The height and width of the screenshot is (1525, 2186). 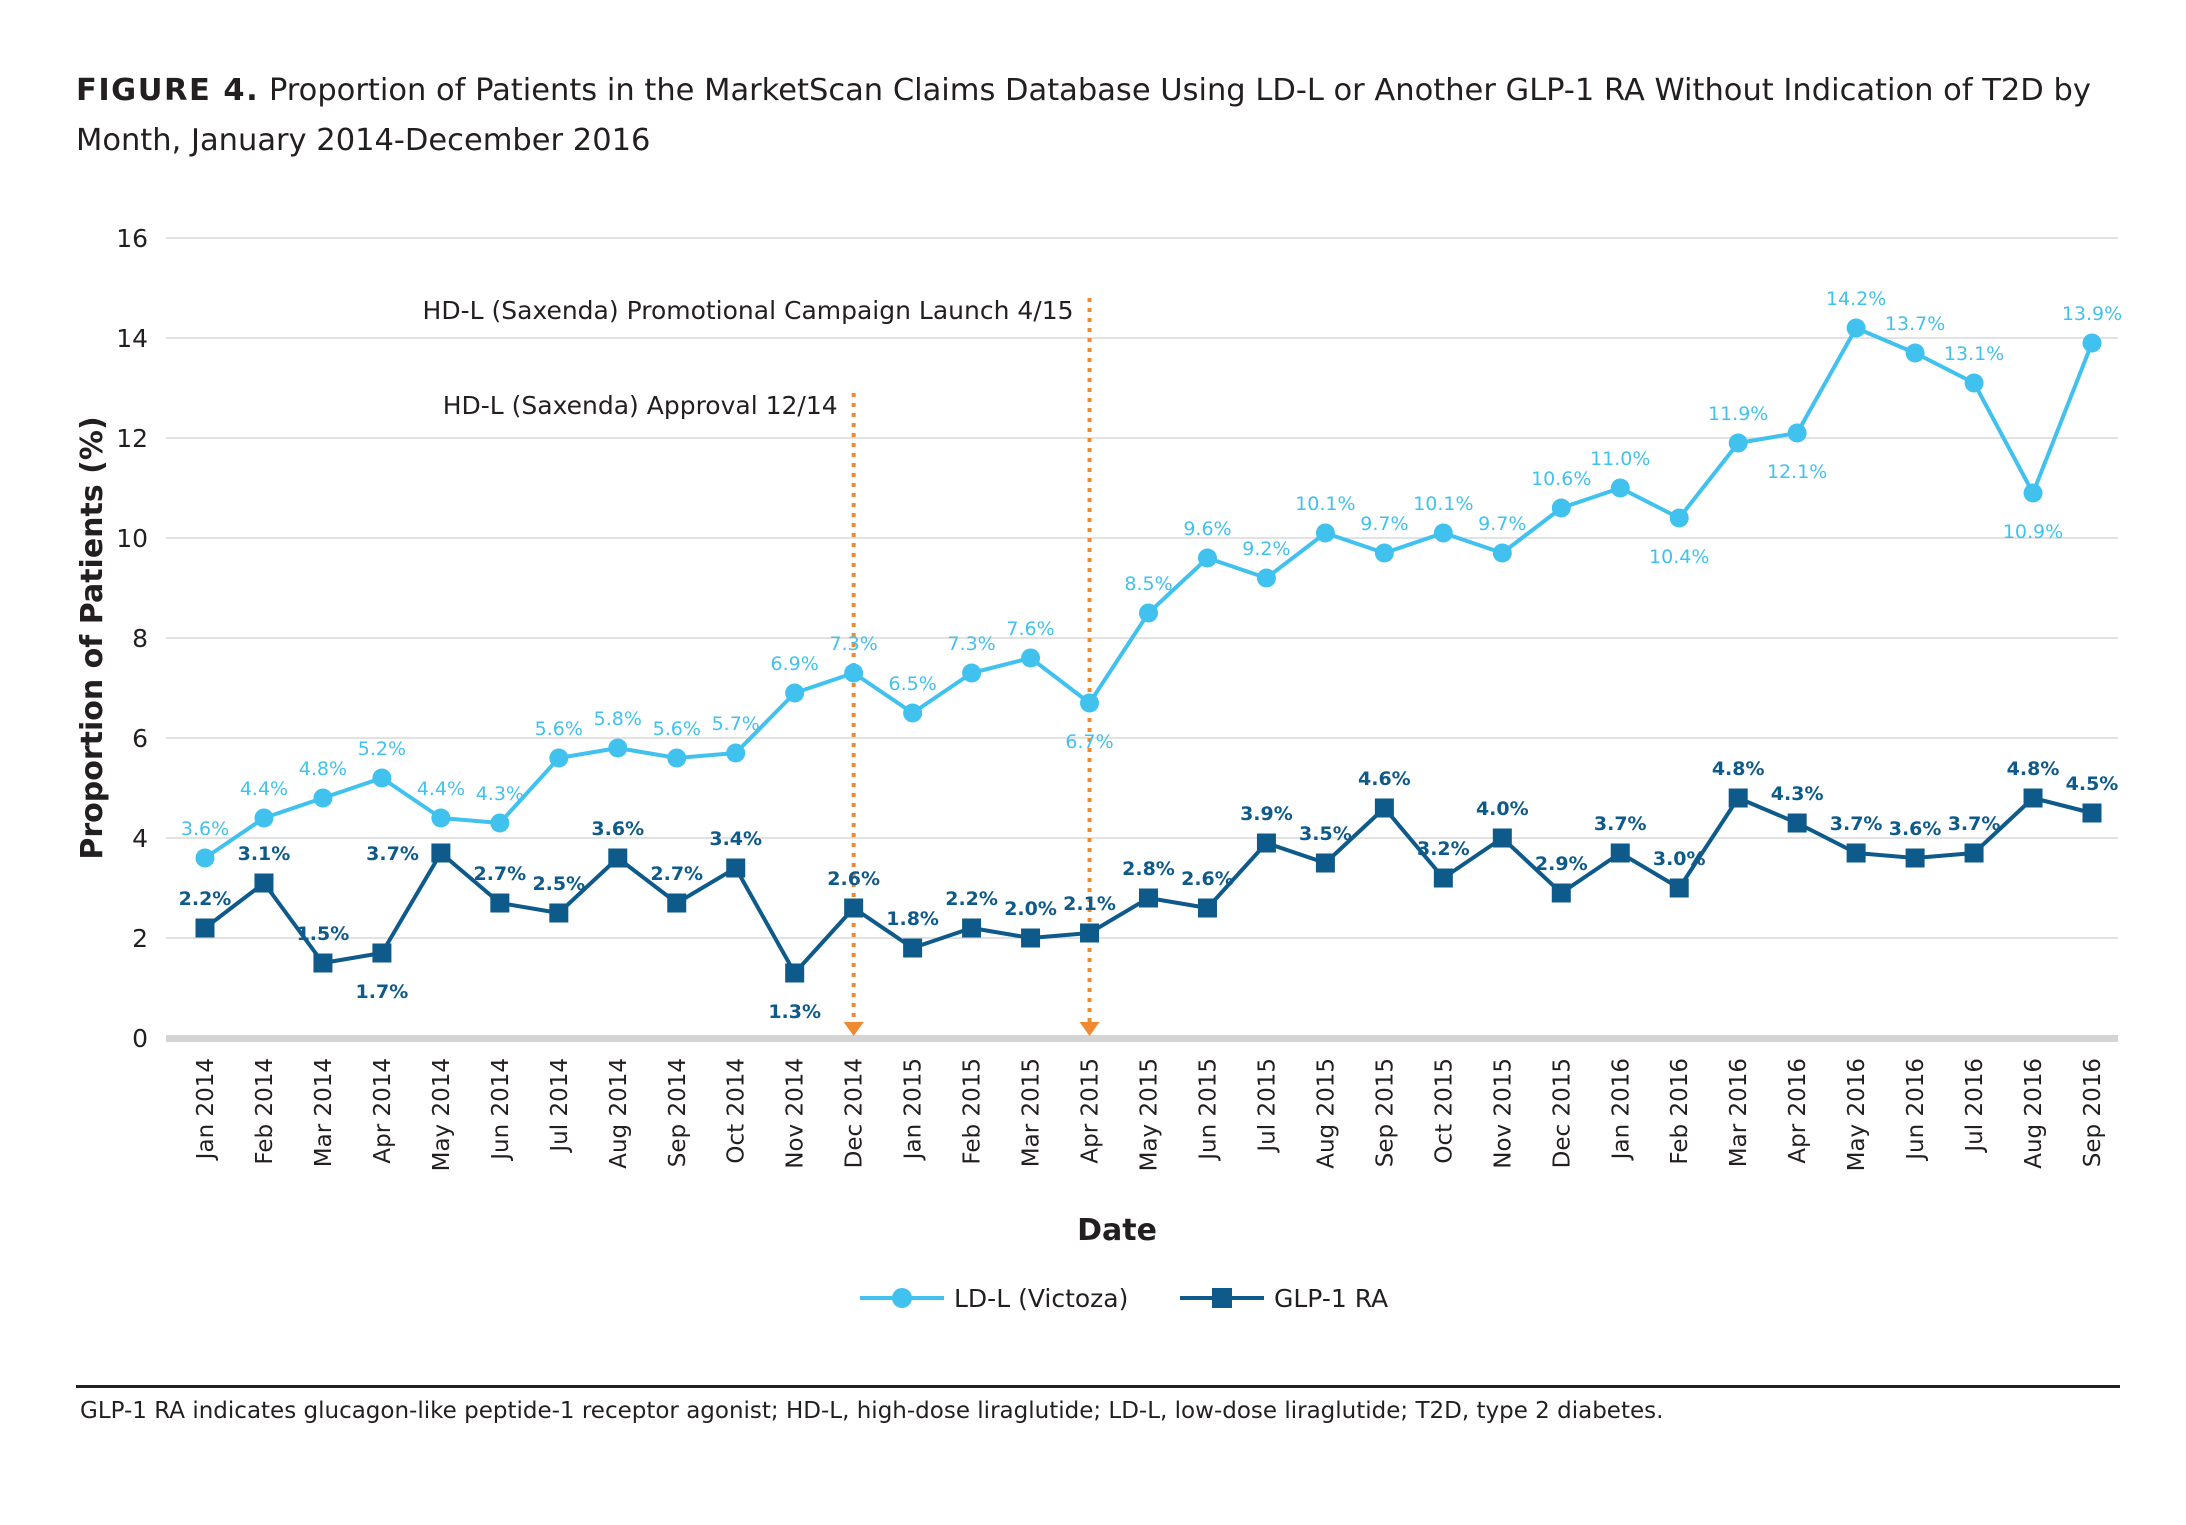 What do you see at coordinates (1266, 549) in the screenshot?
I see `ldl-data-label: 9.2%` at bounding box center [1266, 549].